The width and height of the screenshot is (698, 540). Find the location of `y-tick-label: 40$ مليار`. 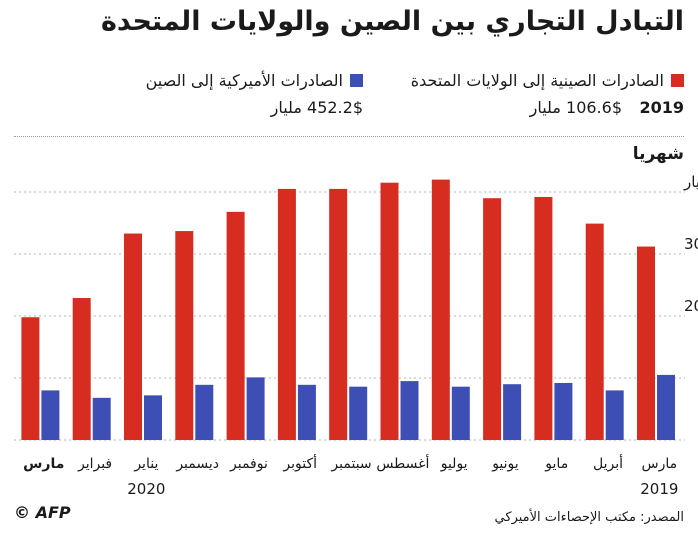

y-tick-label: 40$ مليار is located at coordinates (690, 182).